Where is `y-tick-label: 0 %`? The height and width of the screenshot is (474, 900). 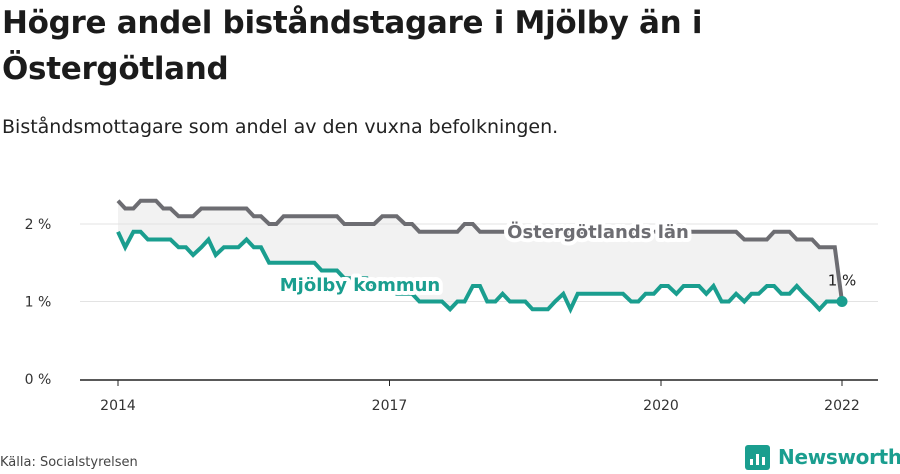 y-tick-label: 0 % is located at coordinates (38, 380).